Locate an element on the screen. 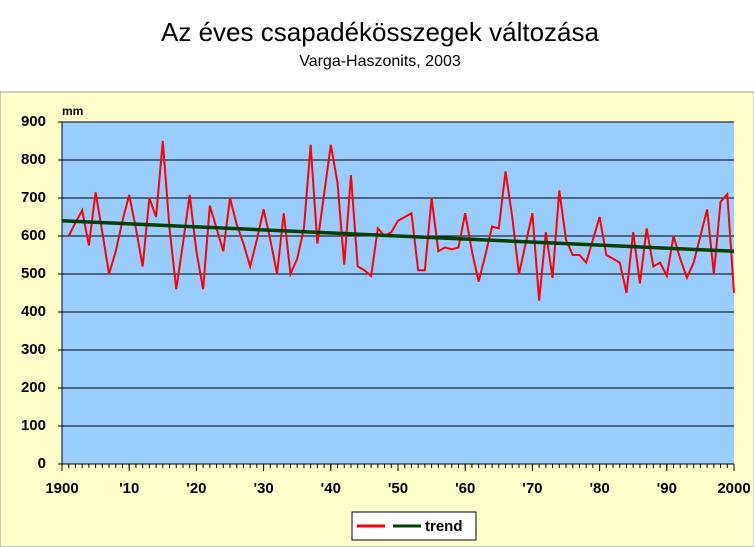 Image resolution: width=754 pixels, height=547 pixels. x-tick-label: '30 is located at coordinates (263, 488).